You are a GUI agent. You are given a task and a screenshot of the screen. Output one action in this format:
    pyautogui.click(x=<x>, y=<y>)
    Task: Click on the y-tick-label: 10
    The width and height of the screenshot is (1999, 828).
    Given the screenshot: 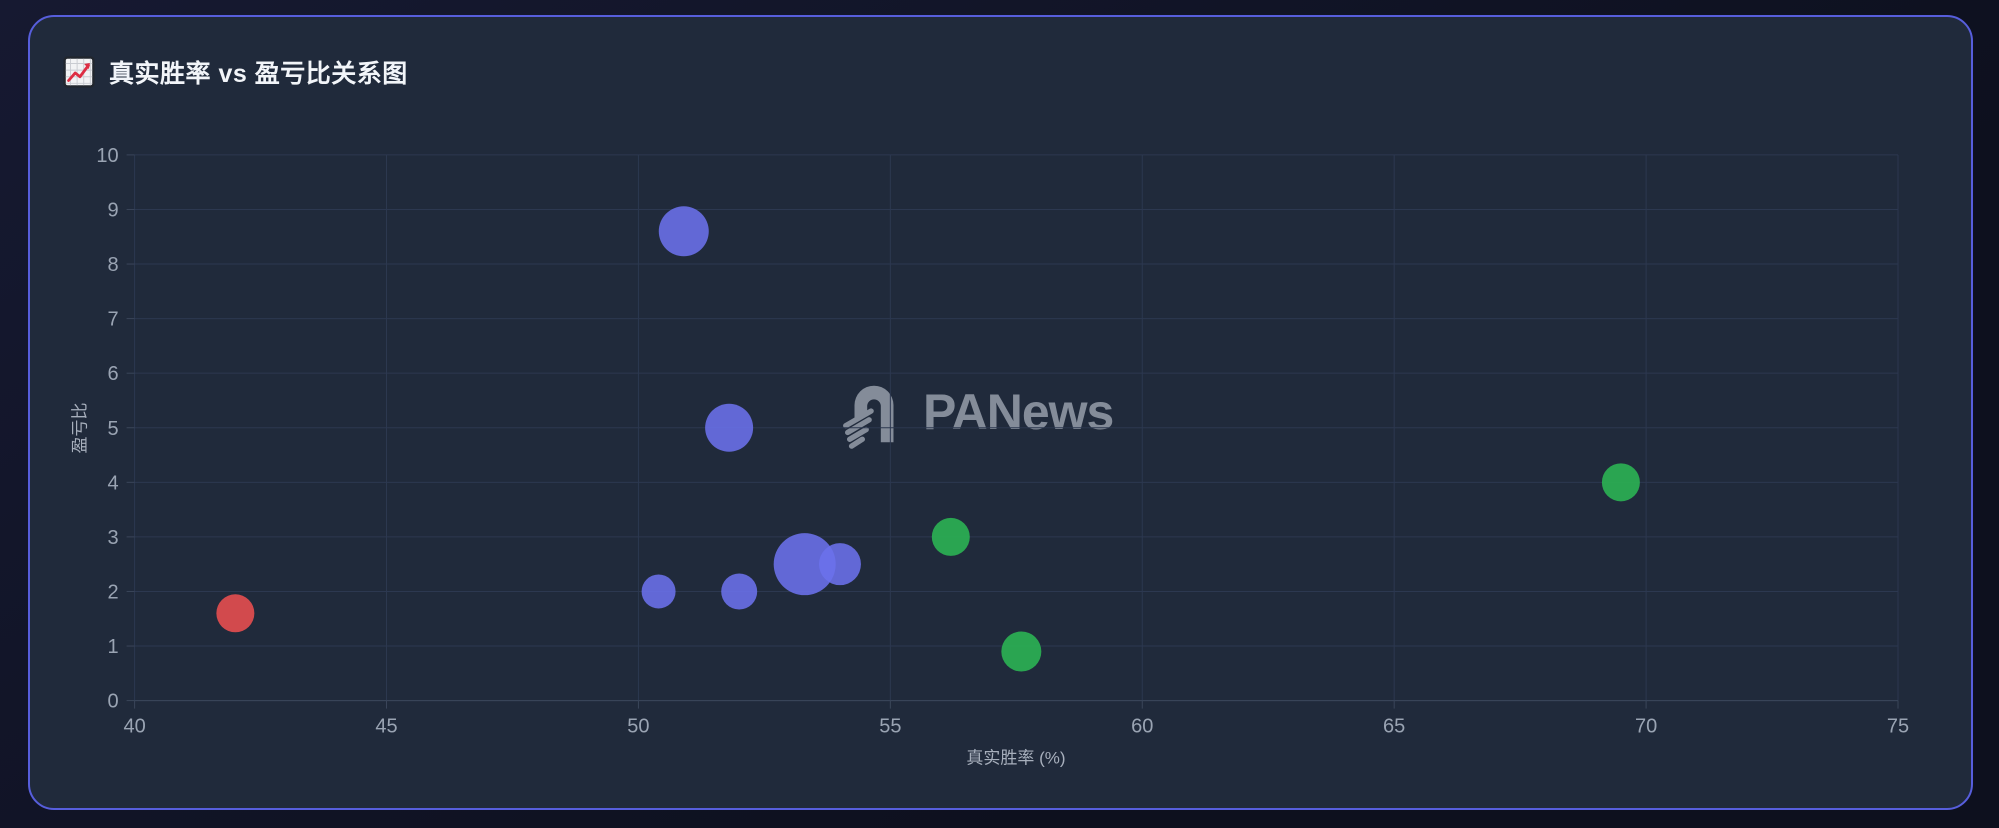 What is the action you would take?
    pyautogui.click(x=107, y=156)
    